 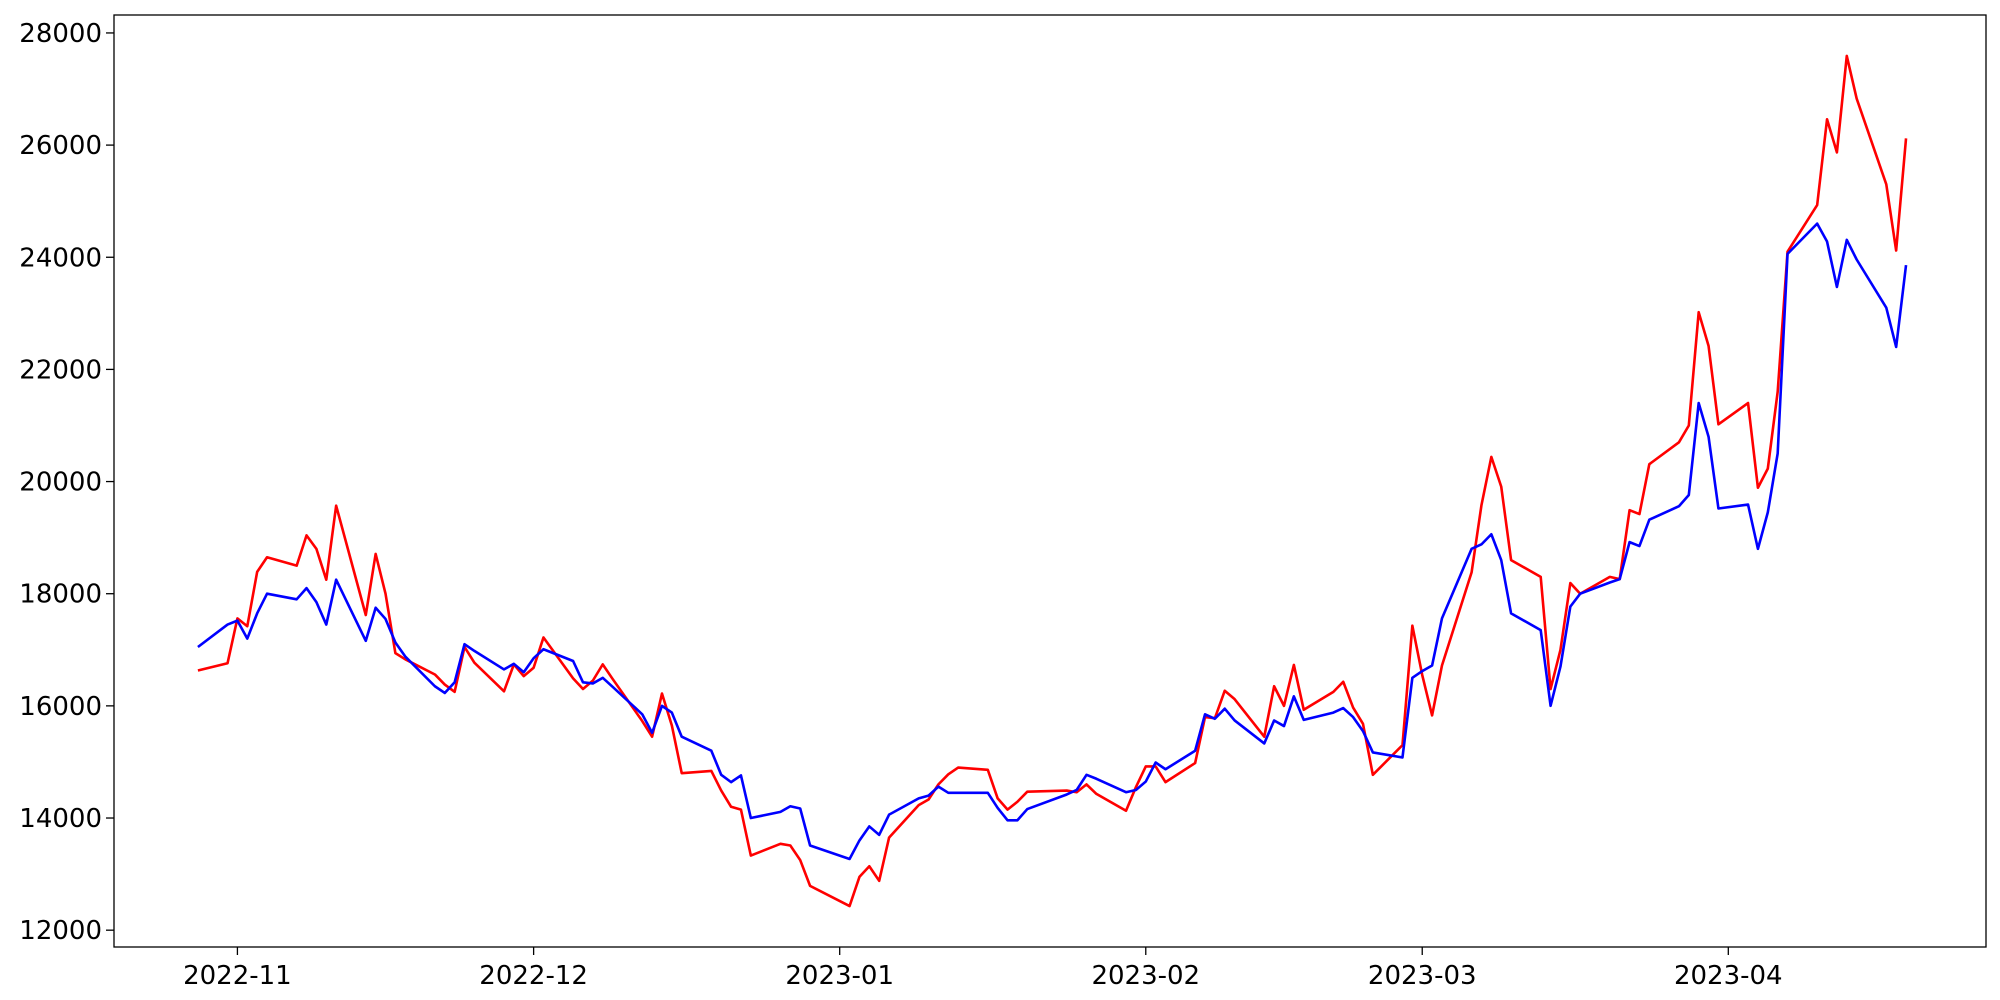 What do you see at coordinates (60, 595) in the screenshot?
I see `y-tick-label: 18000` at bounding box center [60, 595].